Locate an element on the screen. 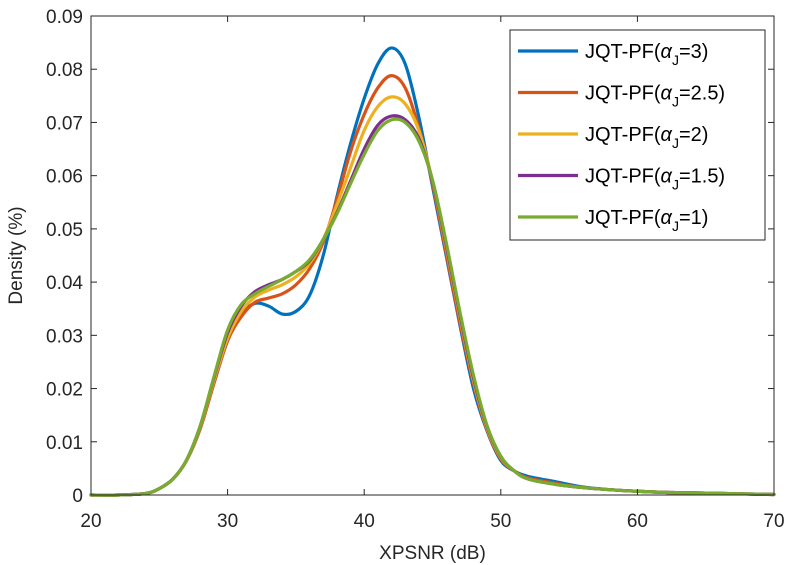 Image resolution: width=793 pixels, height=565 pixels. x-tick-label: 60 is located at coordinates (637, 521).